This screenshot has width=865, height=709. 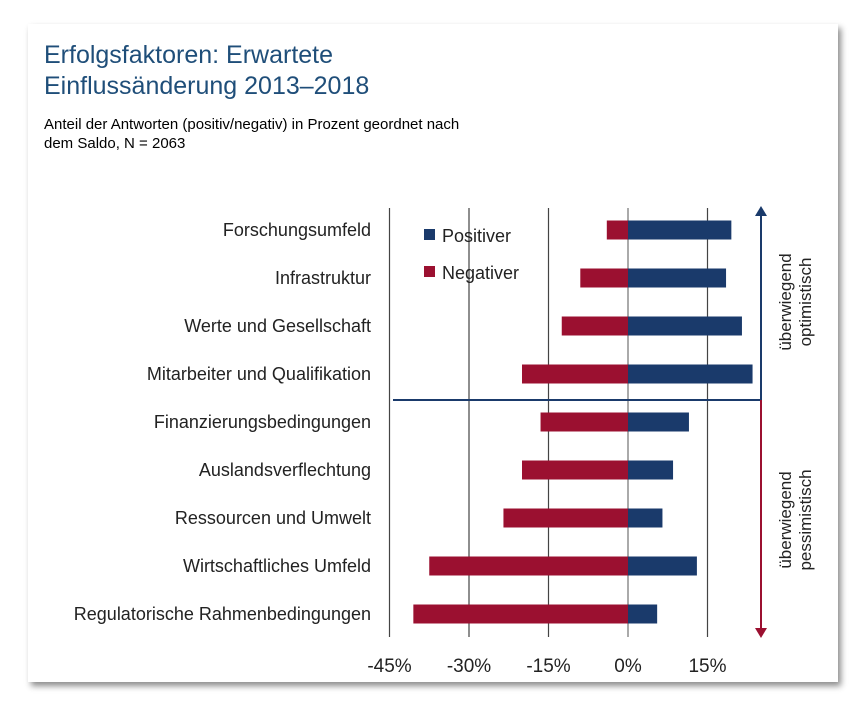 What do you see at coordinates (222, 614) in the screenshot?
I see `category-label-8: Regulatorische Rahmenbedingungen` at bounding box center [222, 614].